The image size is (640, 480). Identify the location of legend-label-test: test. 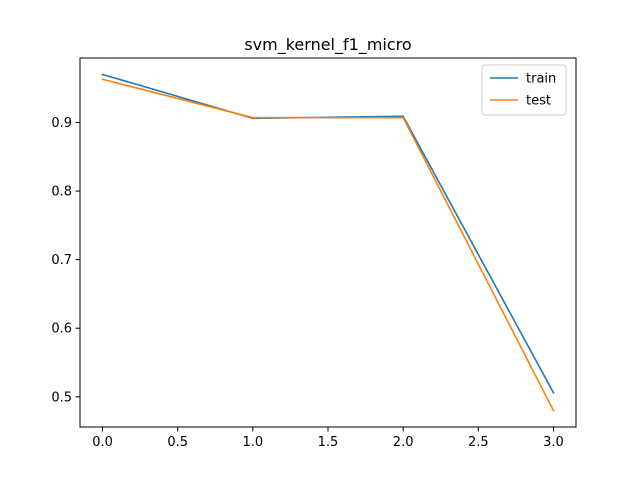
(538, 101).